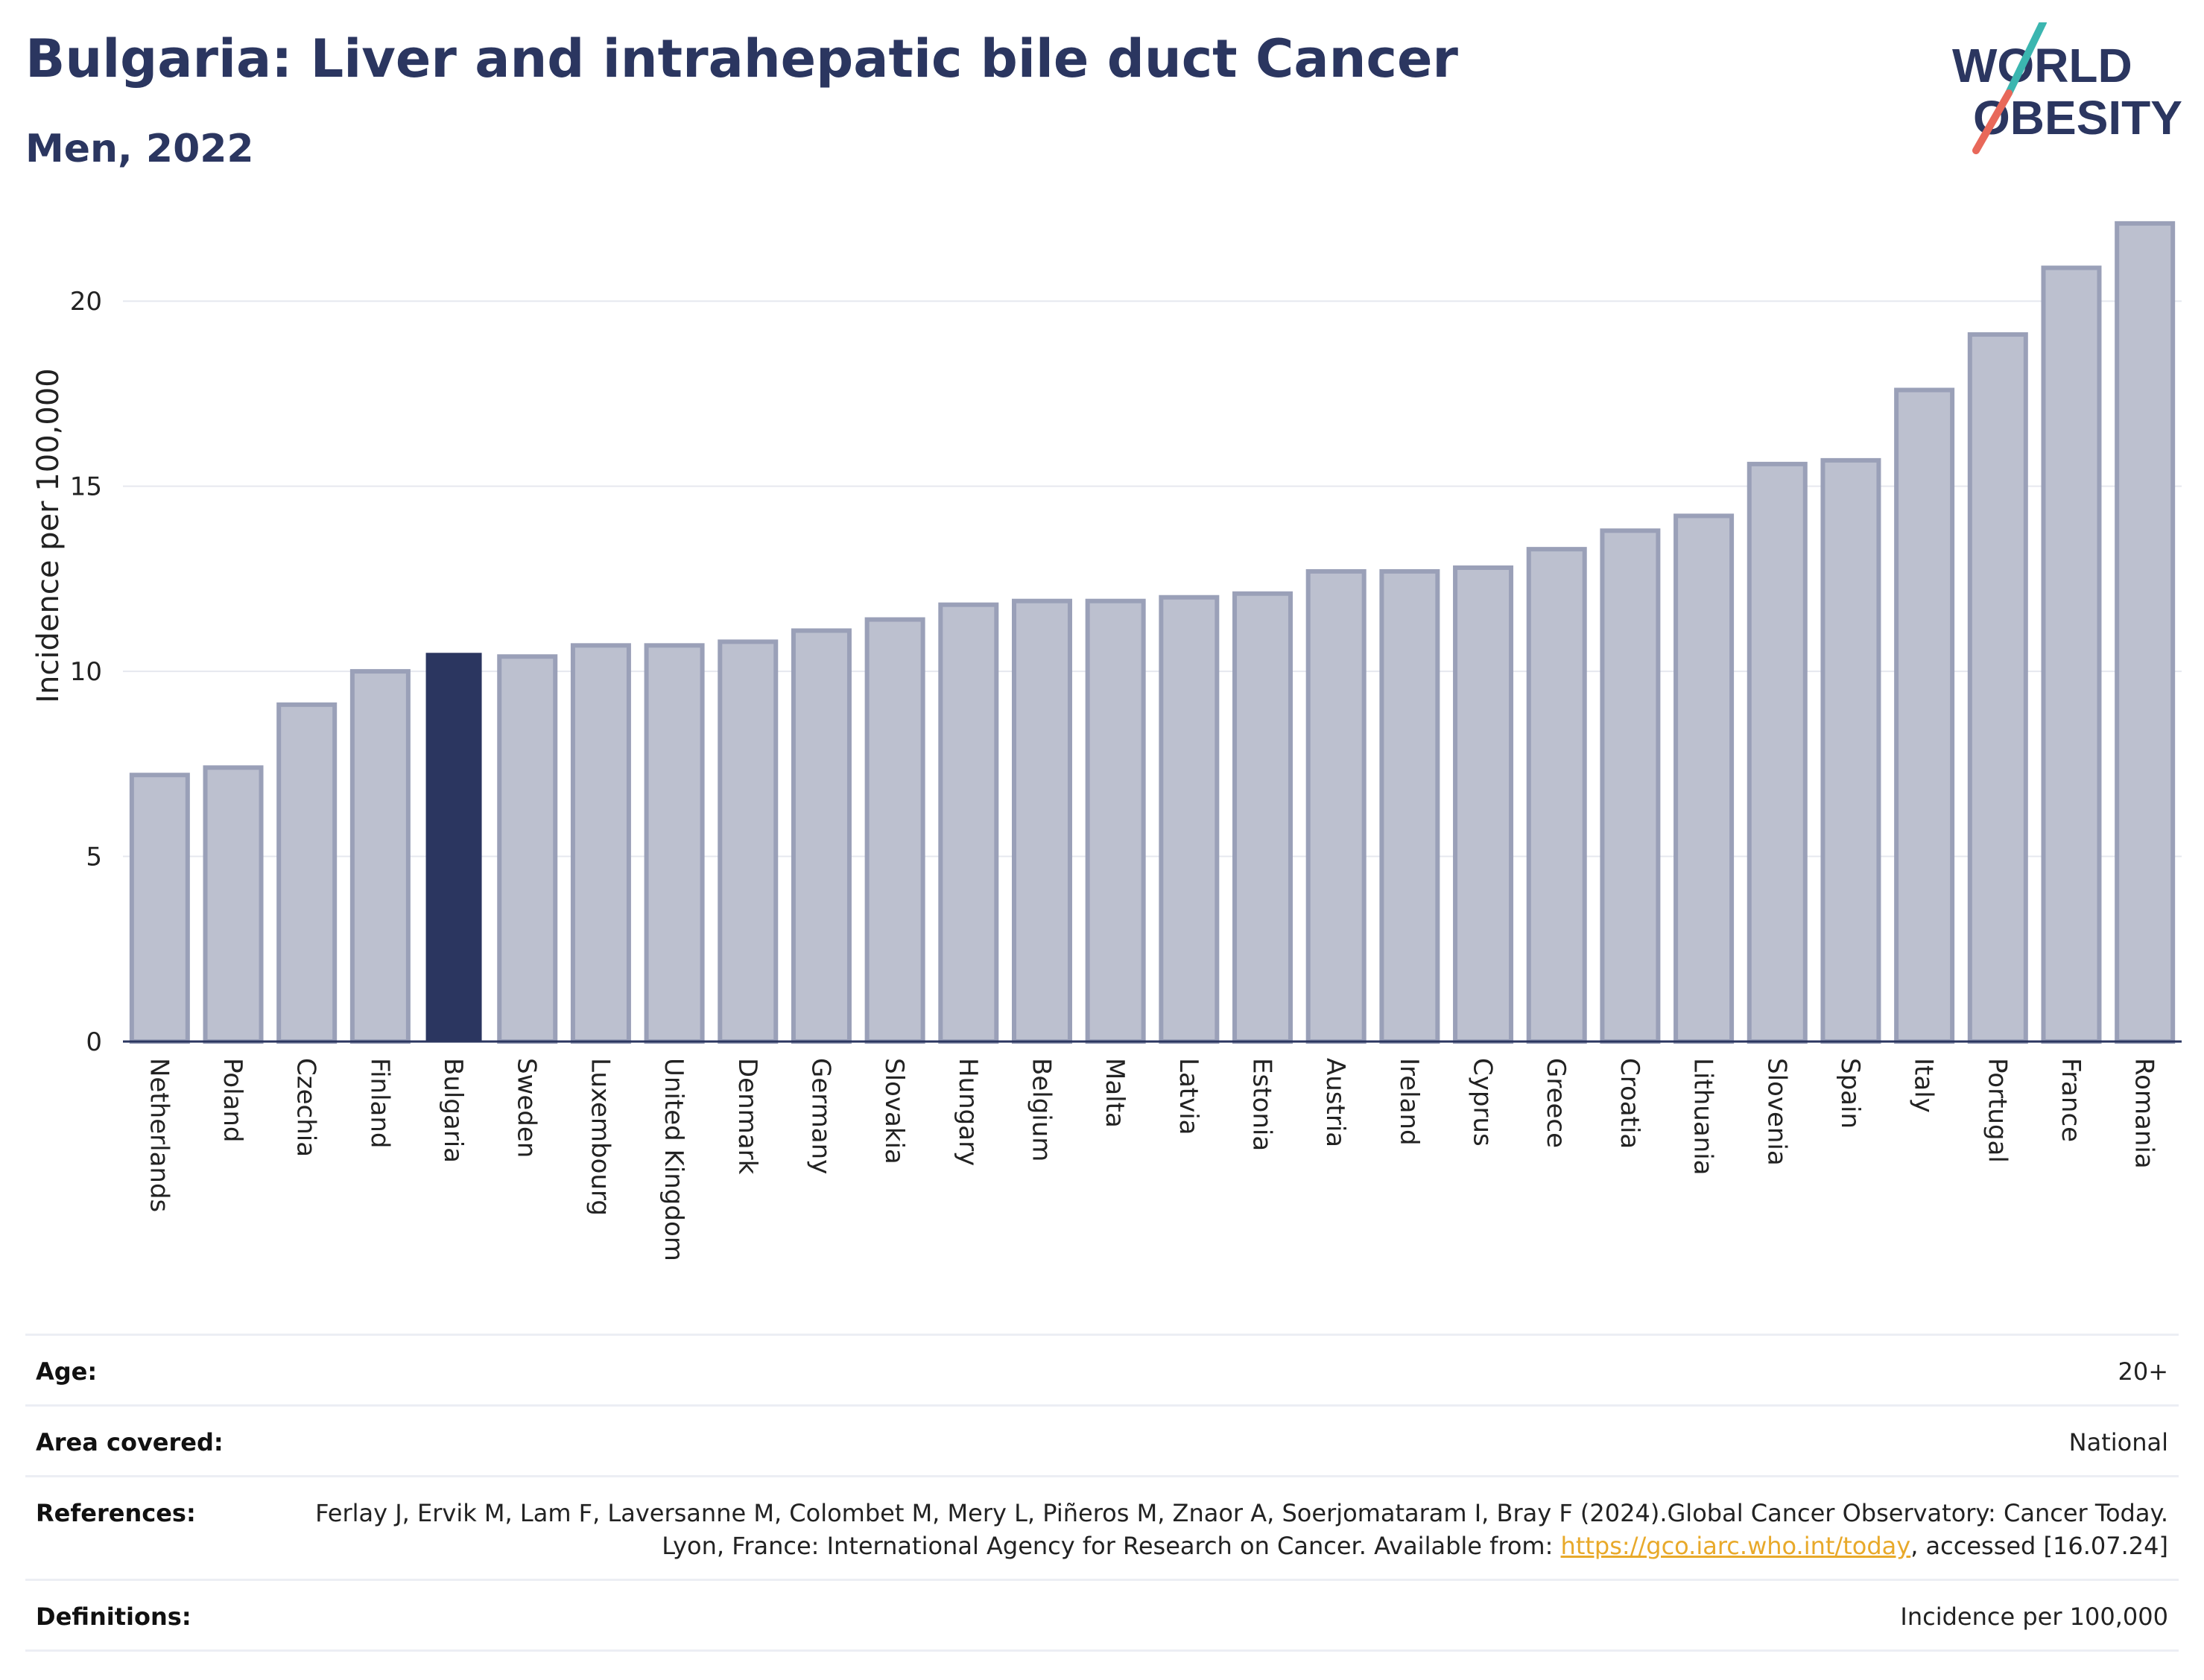 The width and height of the screenshot is (2204, 1680). What do you see at coordinates (1041, 821) in the screenshot?
I see `bar-belgium` at bounding box center [1041, 821].